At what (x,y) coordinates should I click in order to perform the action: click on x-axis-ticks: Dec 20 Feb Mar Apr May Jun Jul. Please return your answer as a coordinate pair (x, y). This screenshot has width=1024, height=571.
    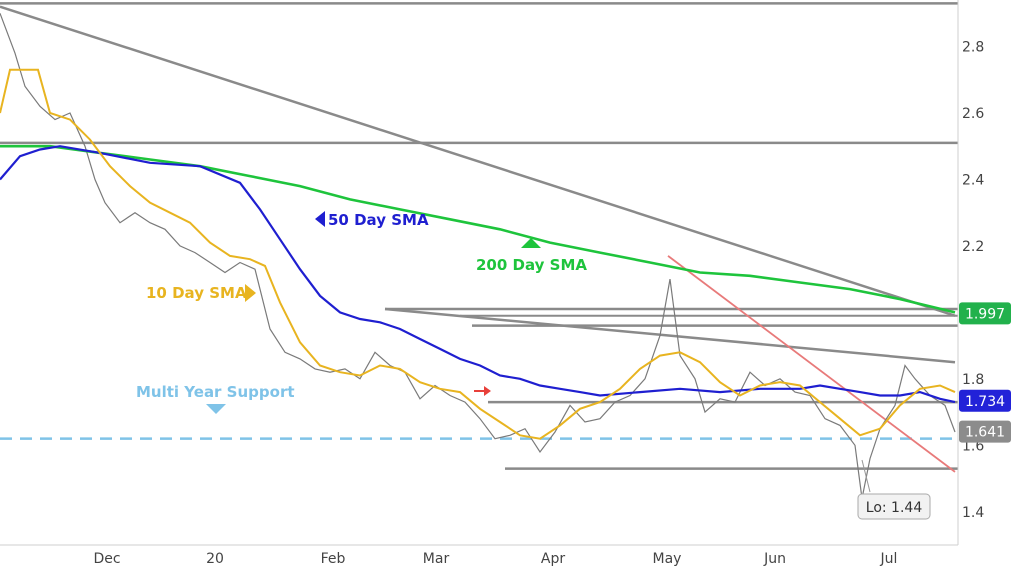
    Looking at the image, I should click on (495, 559).